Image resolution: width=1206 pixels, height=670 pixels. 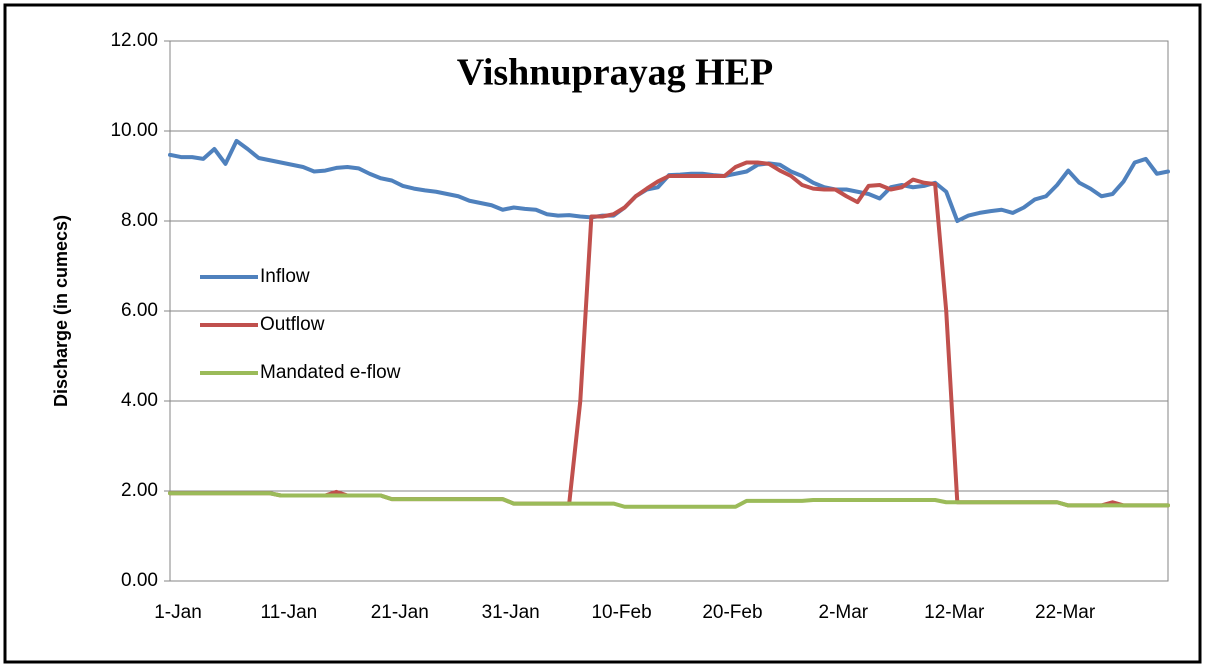 What do you see at coordinates (292, 324) in the screenshot?
I see `legend-label: Outflow` at bounding box center [292, 324].